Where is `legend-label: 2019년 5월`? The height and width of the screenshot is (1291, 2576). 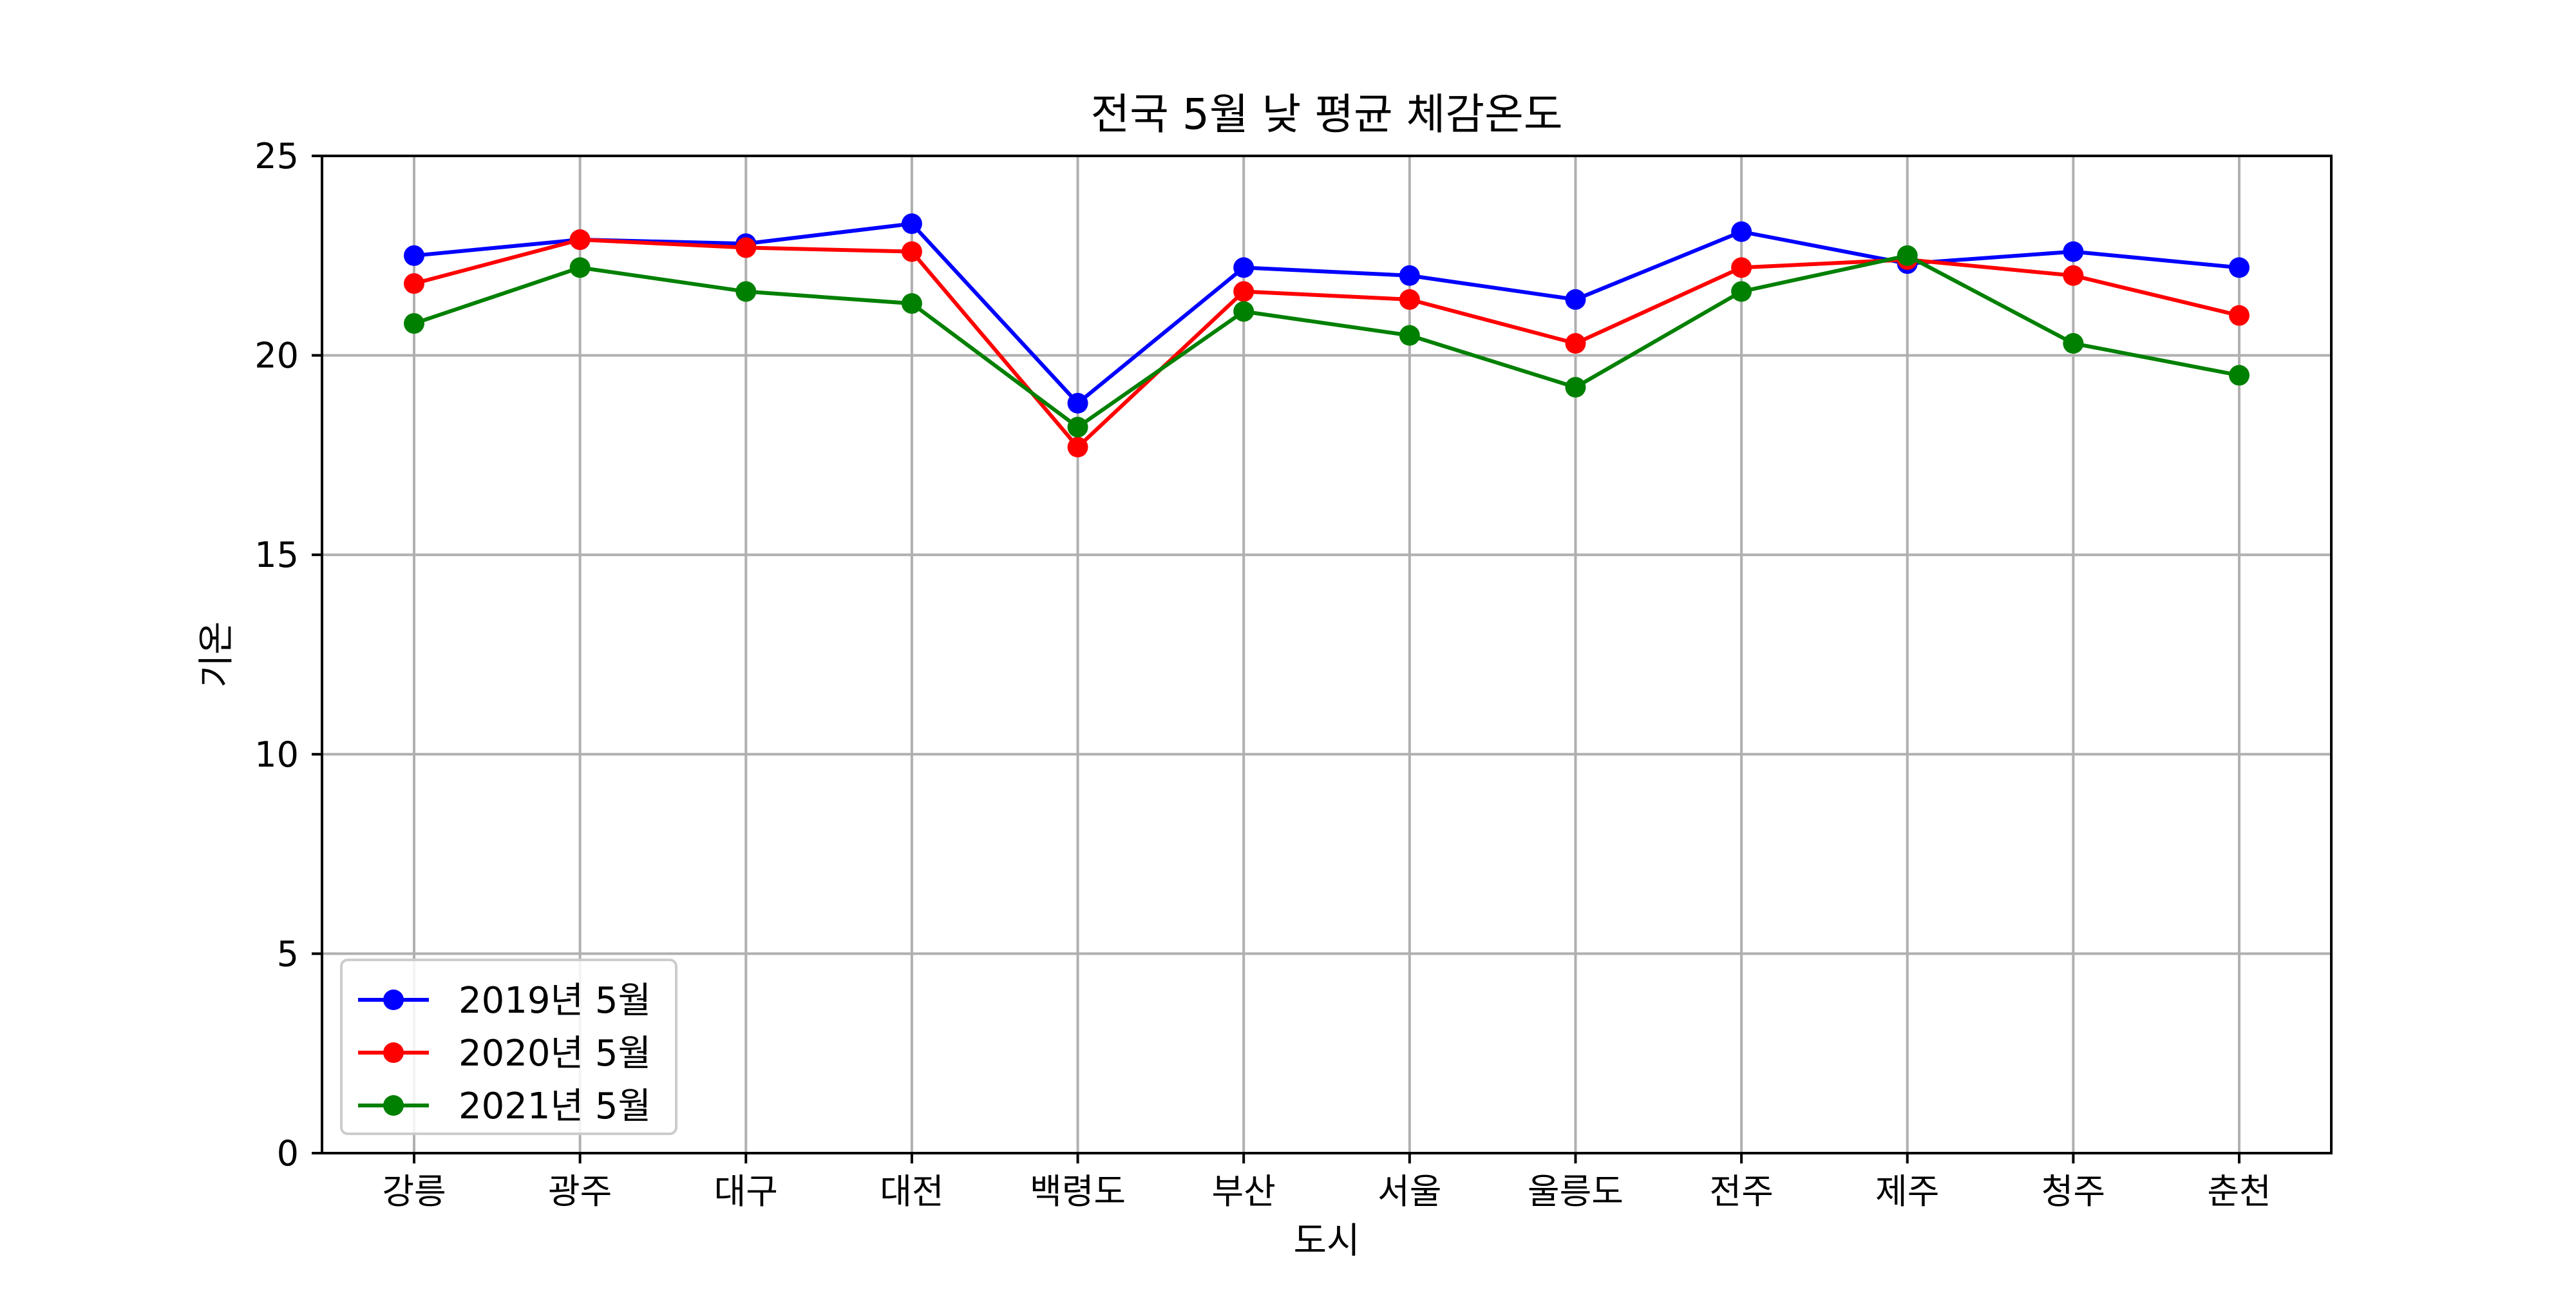
legend-label: 2019년 5월 is located at coordinates (555, 1001).